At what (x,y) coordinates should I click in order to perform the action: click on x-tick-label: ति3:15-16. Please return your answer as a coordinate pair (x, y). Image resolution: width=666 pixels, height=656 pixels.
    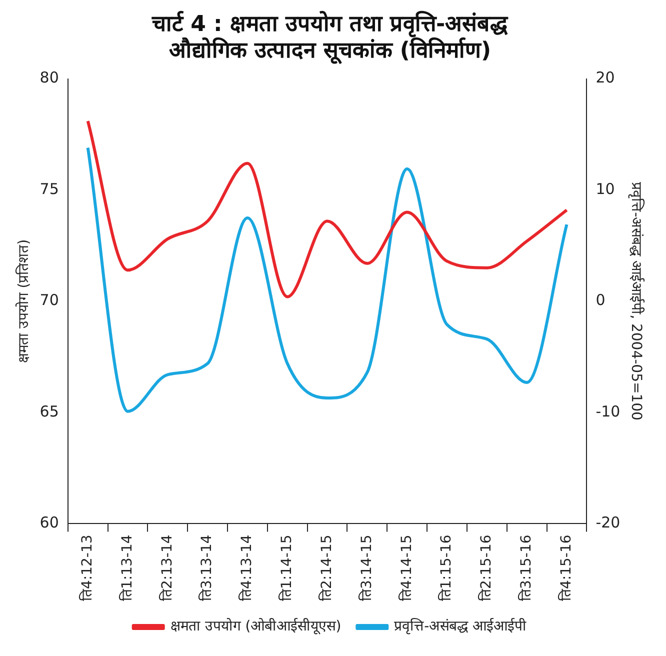
    Looking at the image, I should click on (525, 568).